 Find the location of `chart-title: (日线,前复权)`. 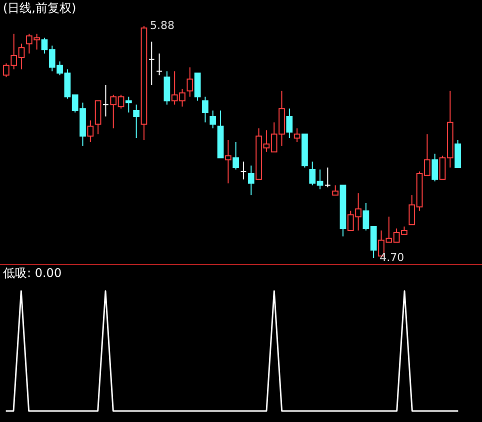

chart-title: (日线,前复权) is located at coordinates (40, 8).